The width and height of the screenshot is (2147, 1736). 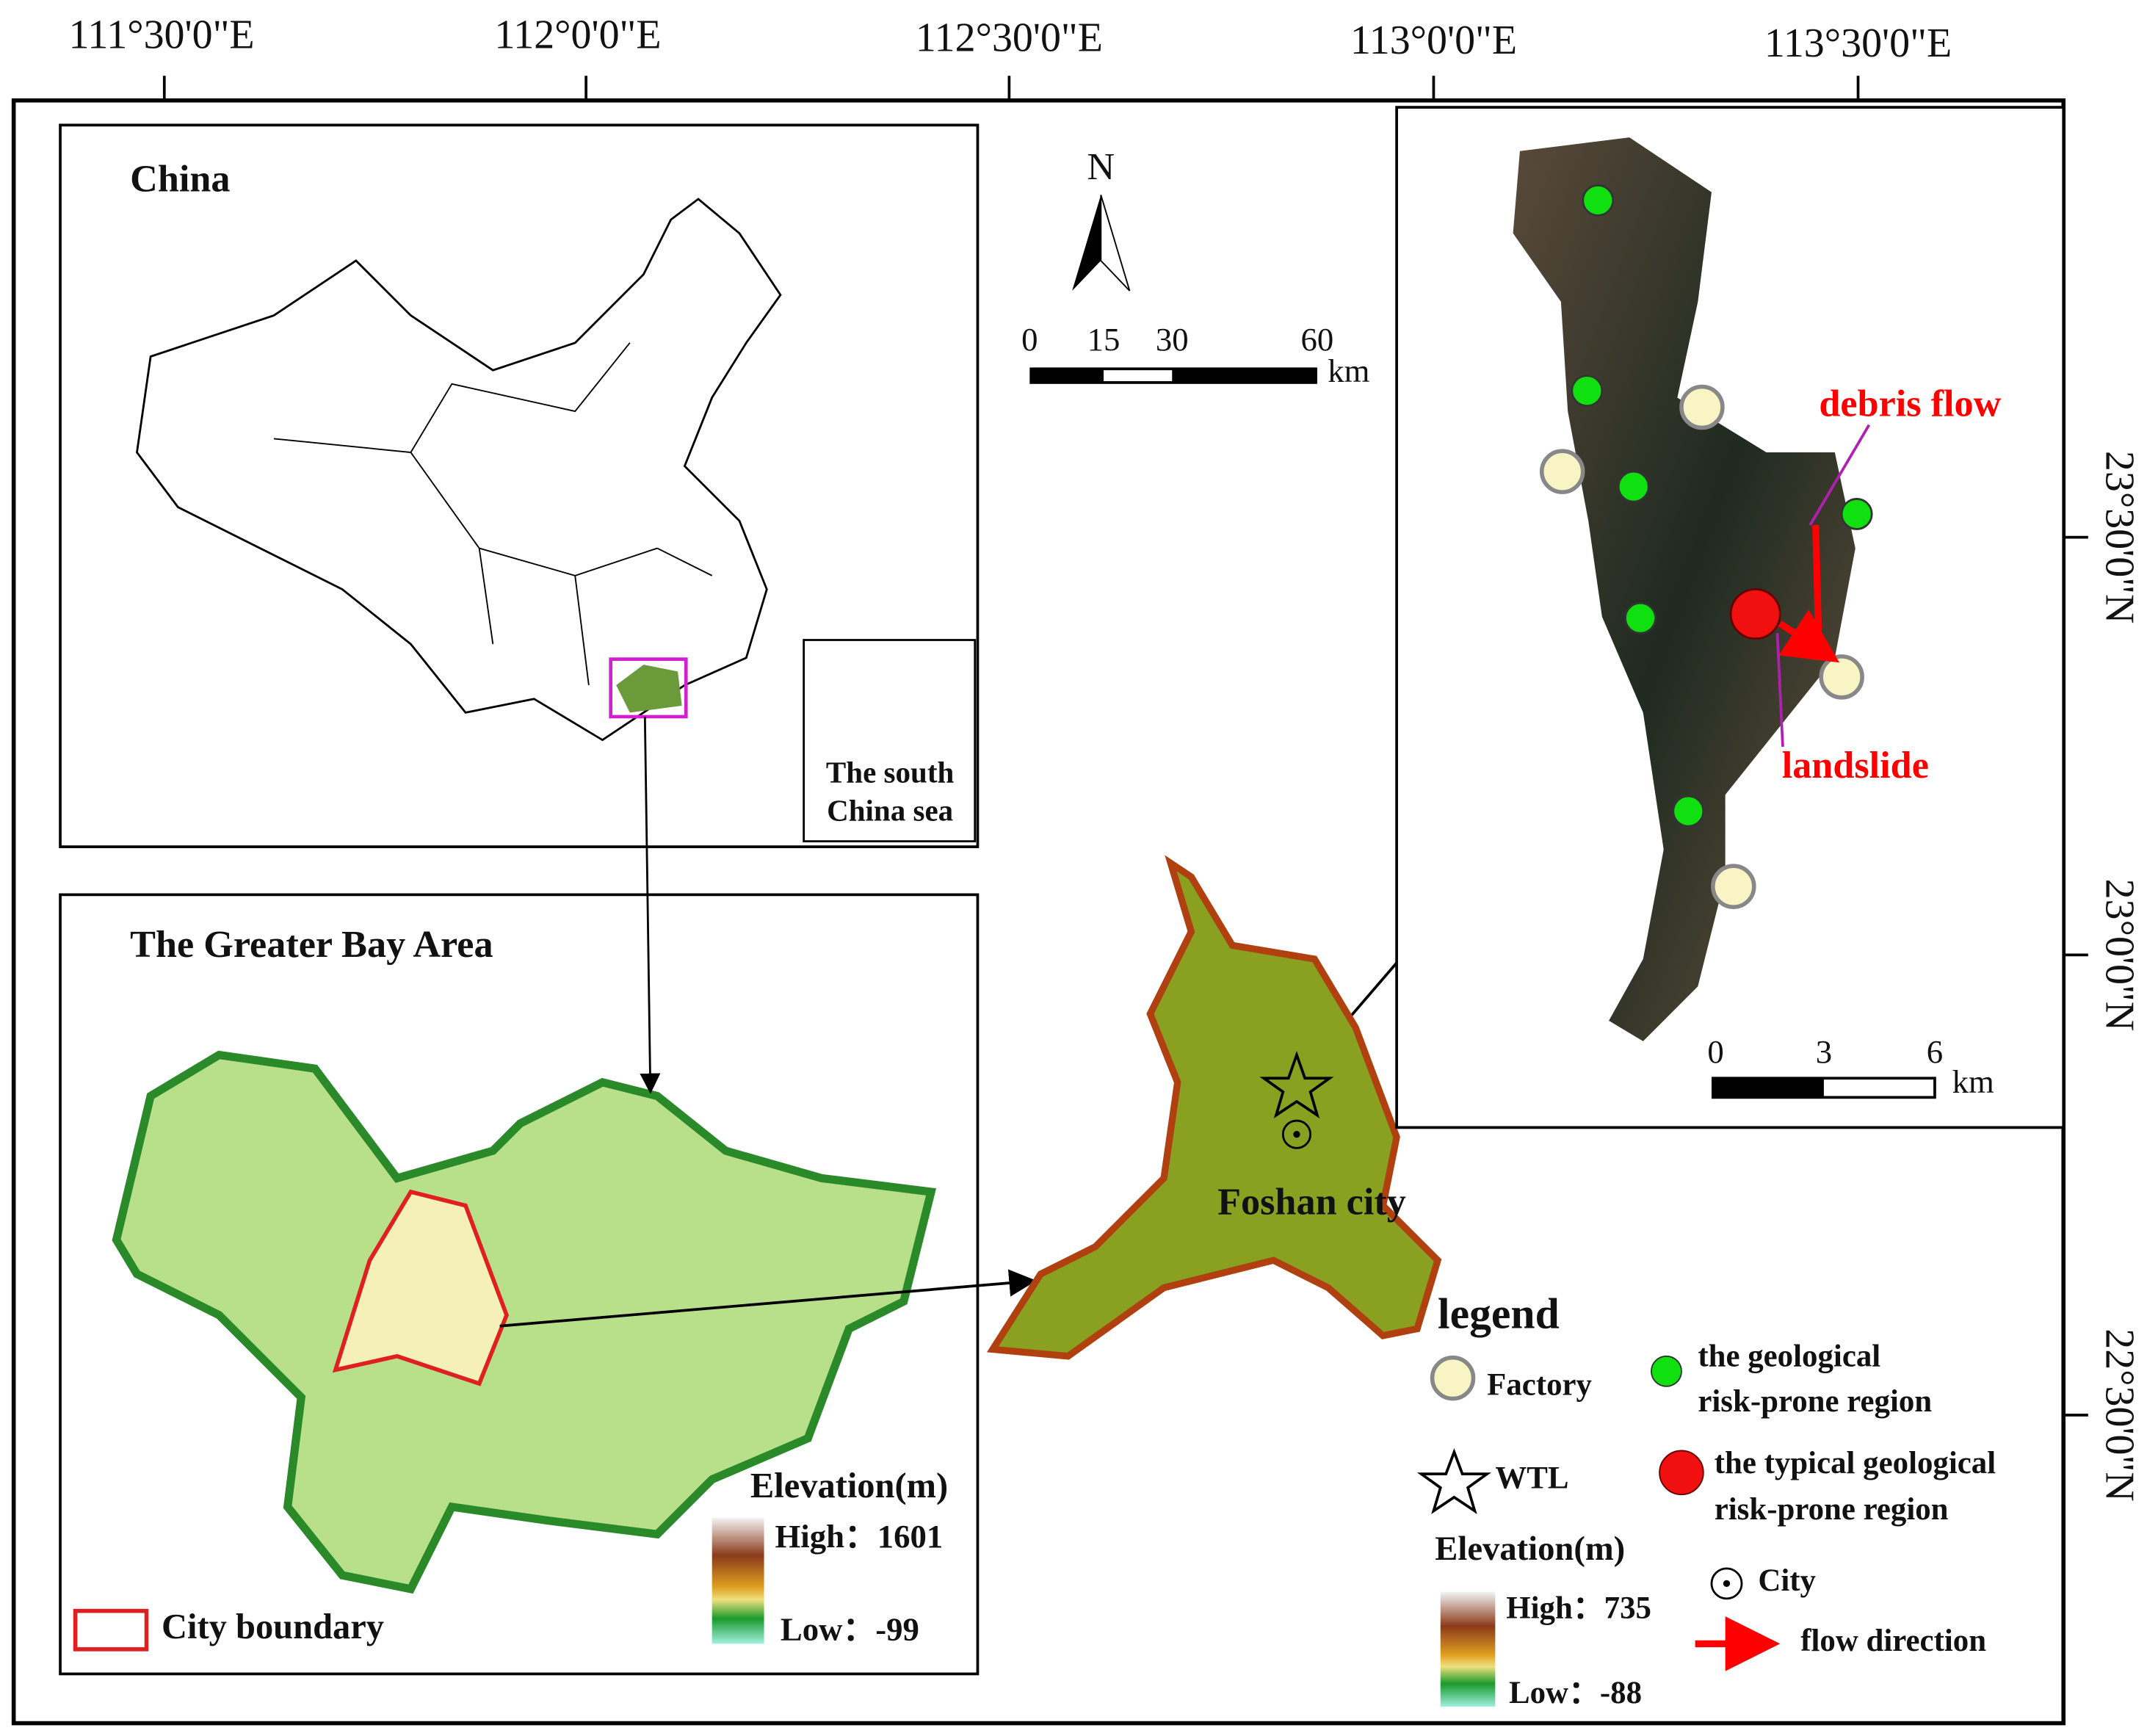 What do you see at coordinates (1010, 37) in the screenshot?
I see `lon-label: 112°30'0"E` at bounding box center [1010, 37].